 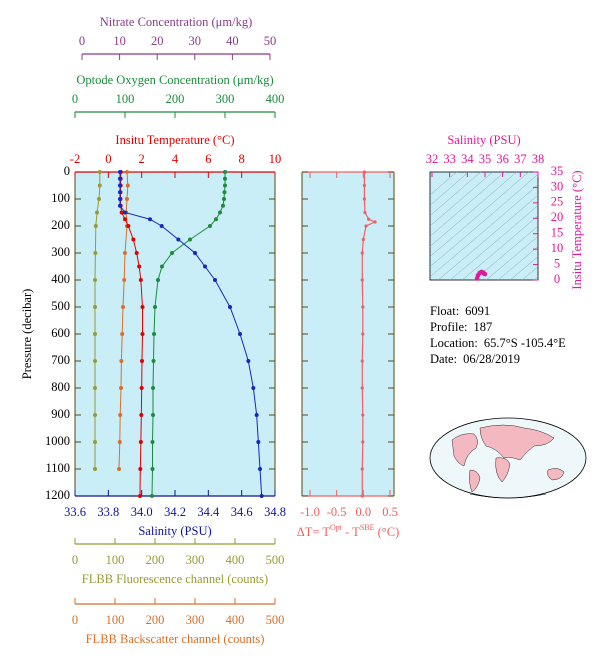 What do you see at coordinates (242, 159) in the screenshot?
I see `x-tick-label: 8` at bounding box center [242, 159].